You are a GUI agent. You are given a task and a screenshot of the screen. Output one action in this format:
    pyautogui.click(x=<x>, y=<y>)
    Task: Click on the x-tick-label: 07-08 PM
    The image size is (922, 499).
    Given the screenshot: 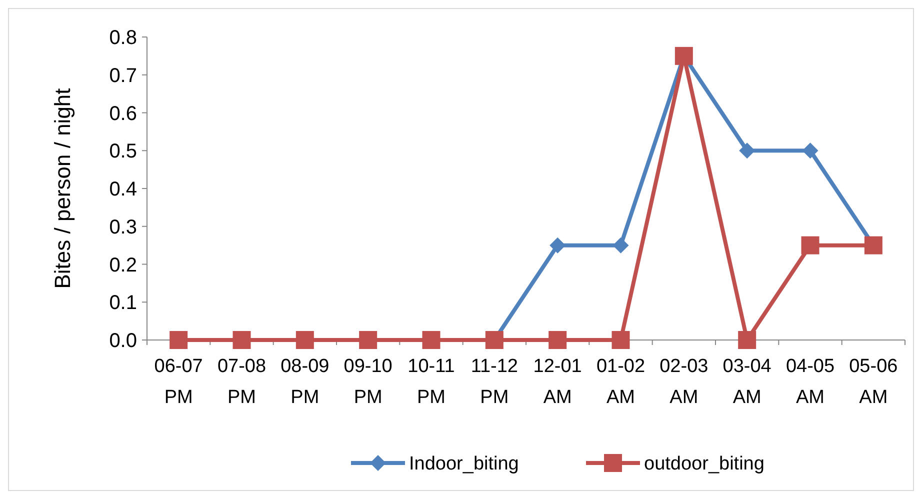 What is the action you would take?
    pyautogui.click(x=241, y=382)
    